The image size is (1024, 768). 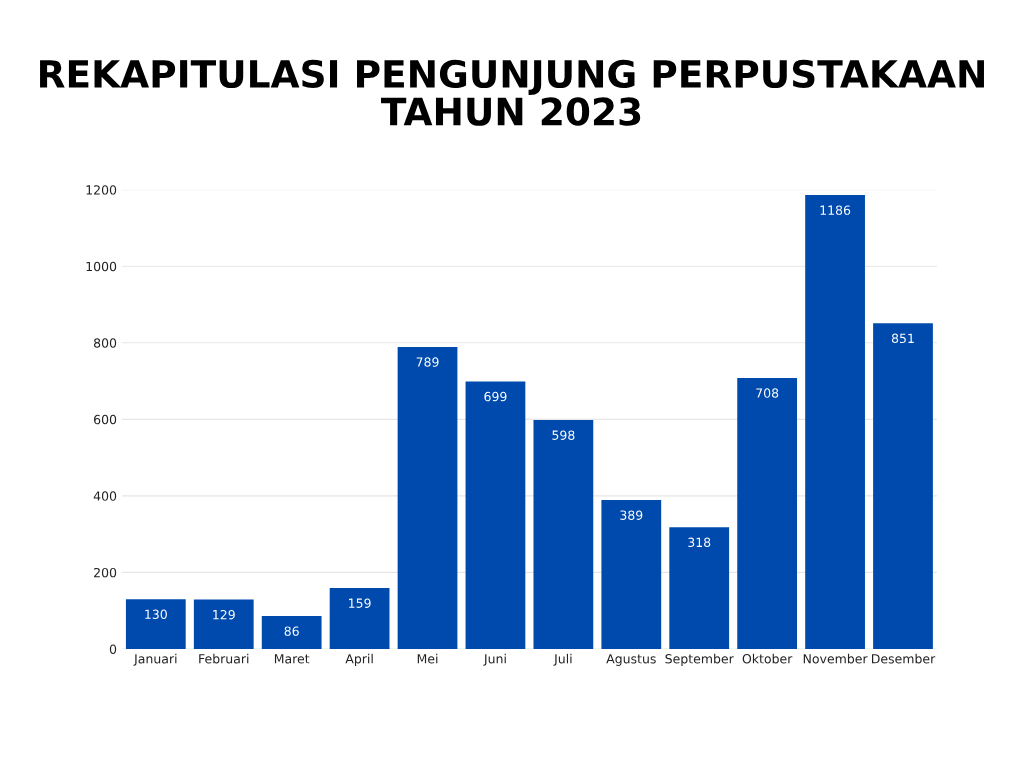 What do you see at coordinates (113, 649) in the screenshot?
I see `y-tick-label: 0` at bounding box center [113, 649].